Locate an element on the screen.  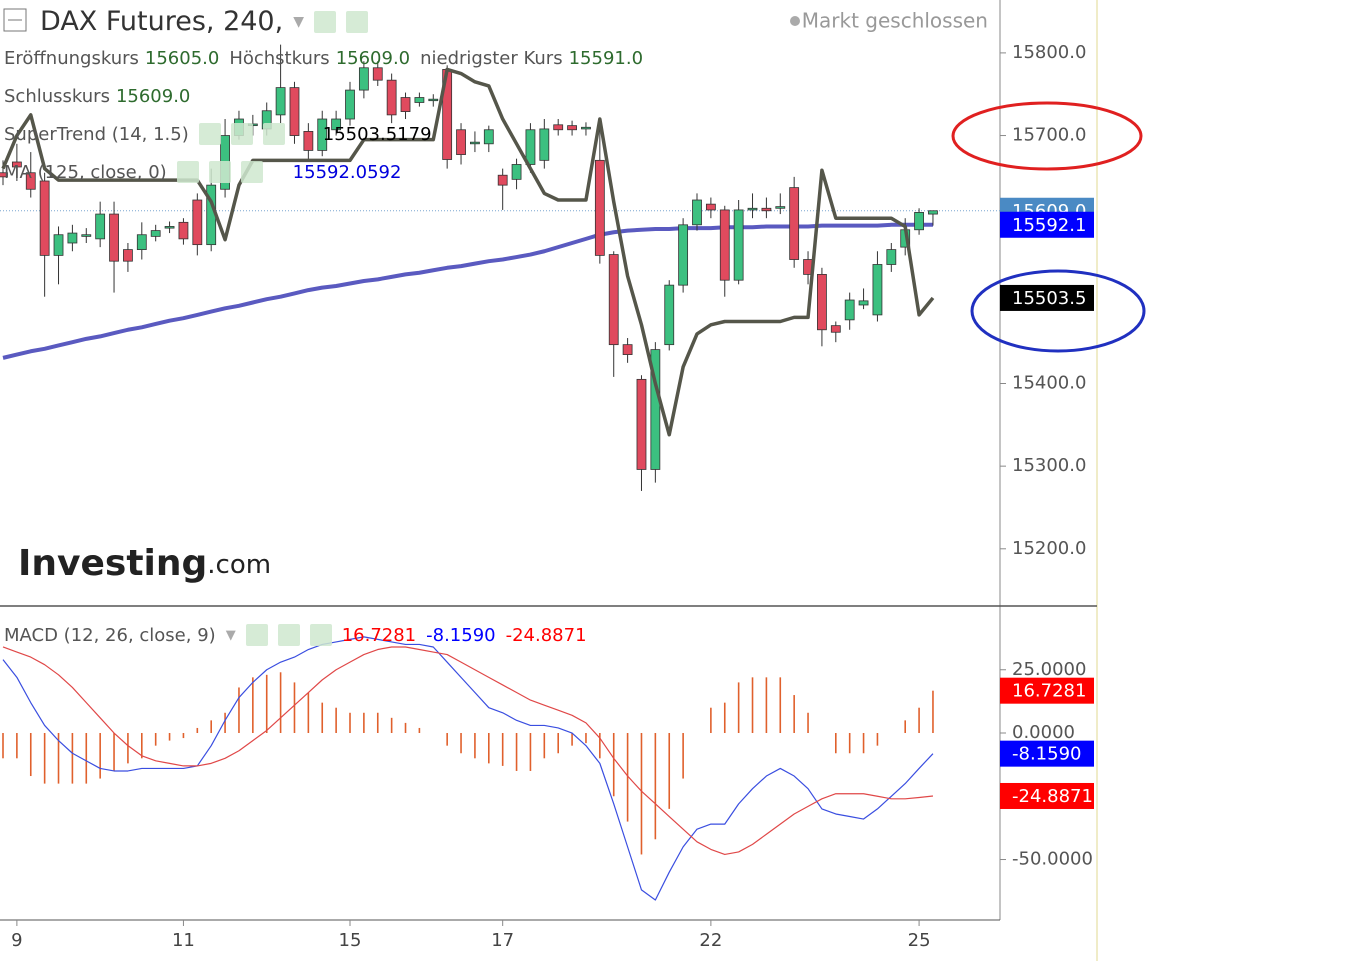
x-tick-label: 25 is located at coordinates (919, 940).